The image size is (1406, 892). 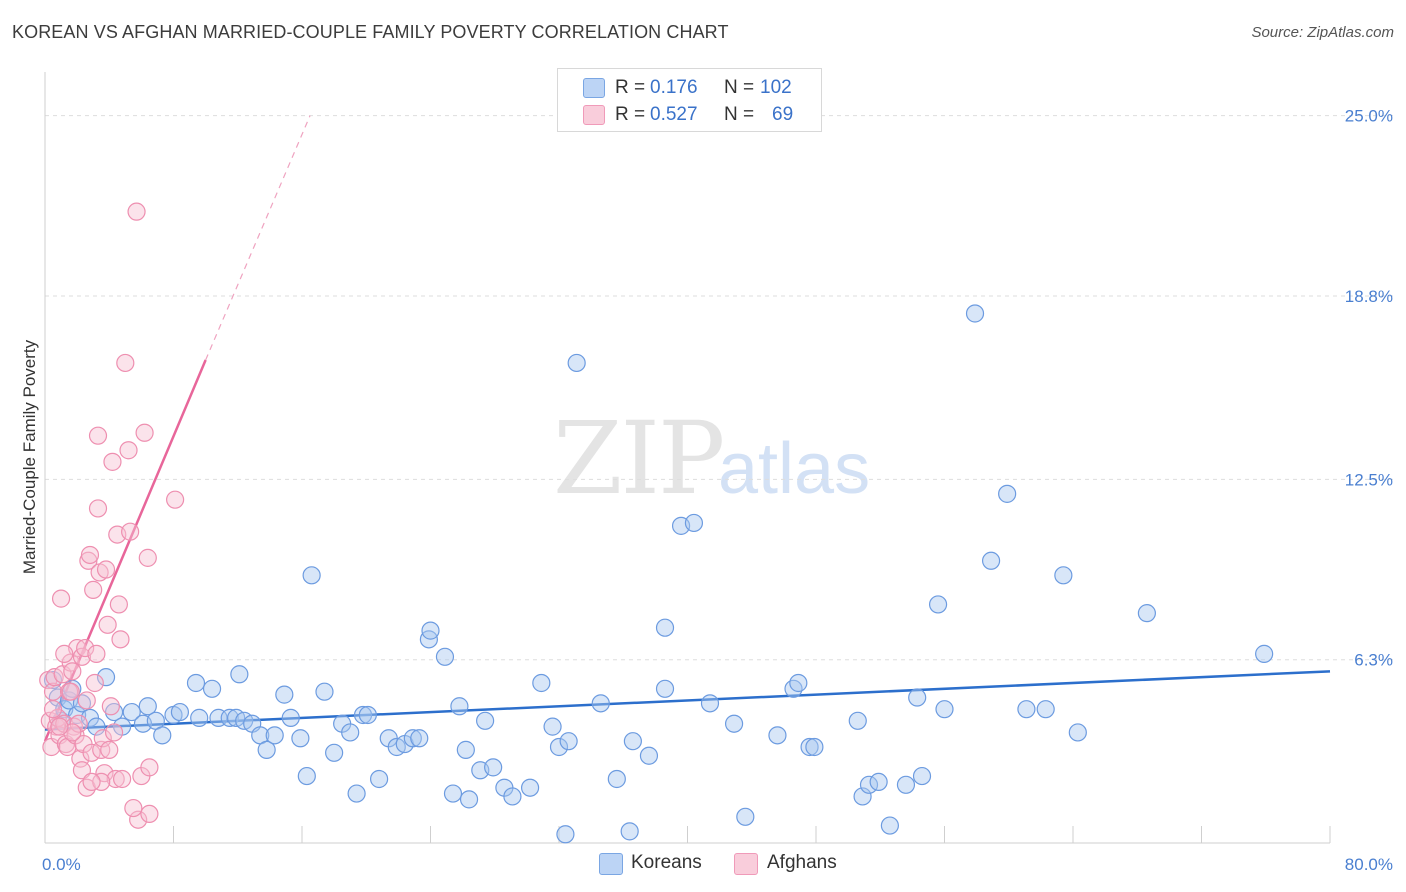 What do you see at coordinates (61, 864) in the screenshot?
I see `x-tick-label-min: 0.0%` at bounding box center [61, 864].